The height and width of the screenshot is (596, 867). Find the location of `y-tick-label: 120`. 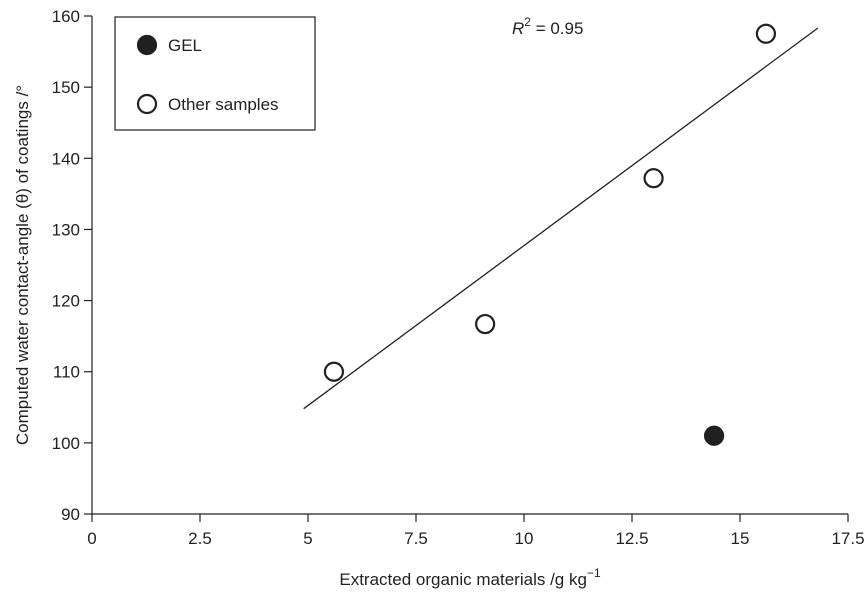

y-tick-label: 120 is located at coordinates (66, 301).